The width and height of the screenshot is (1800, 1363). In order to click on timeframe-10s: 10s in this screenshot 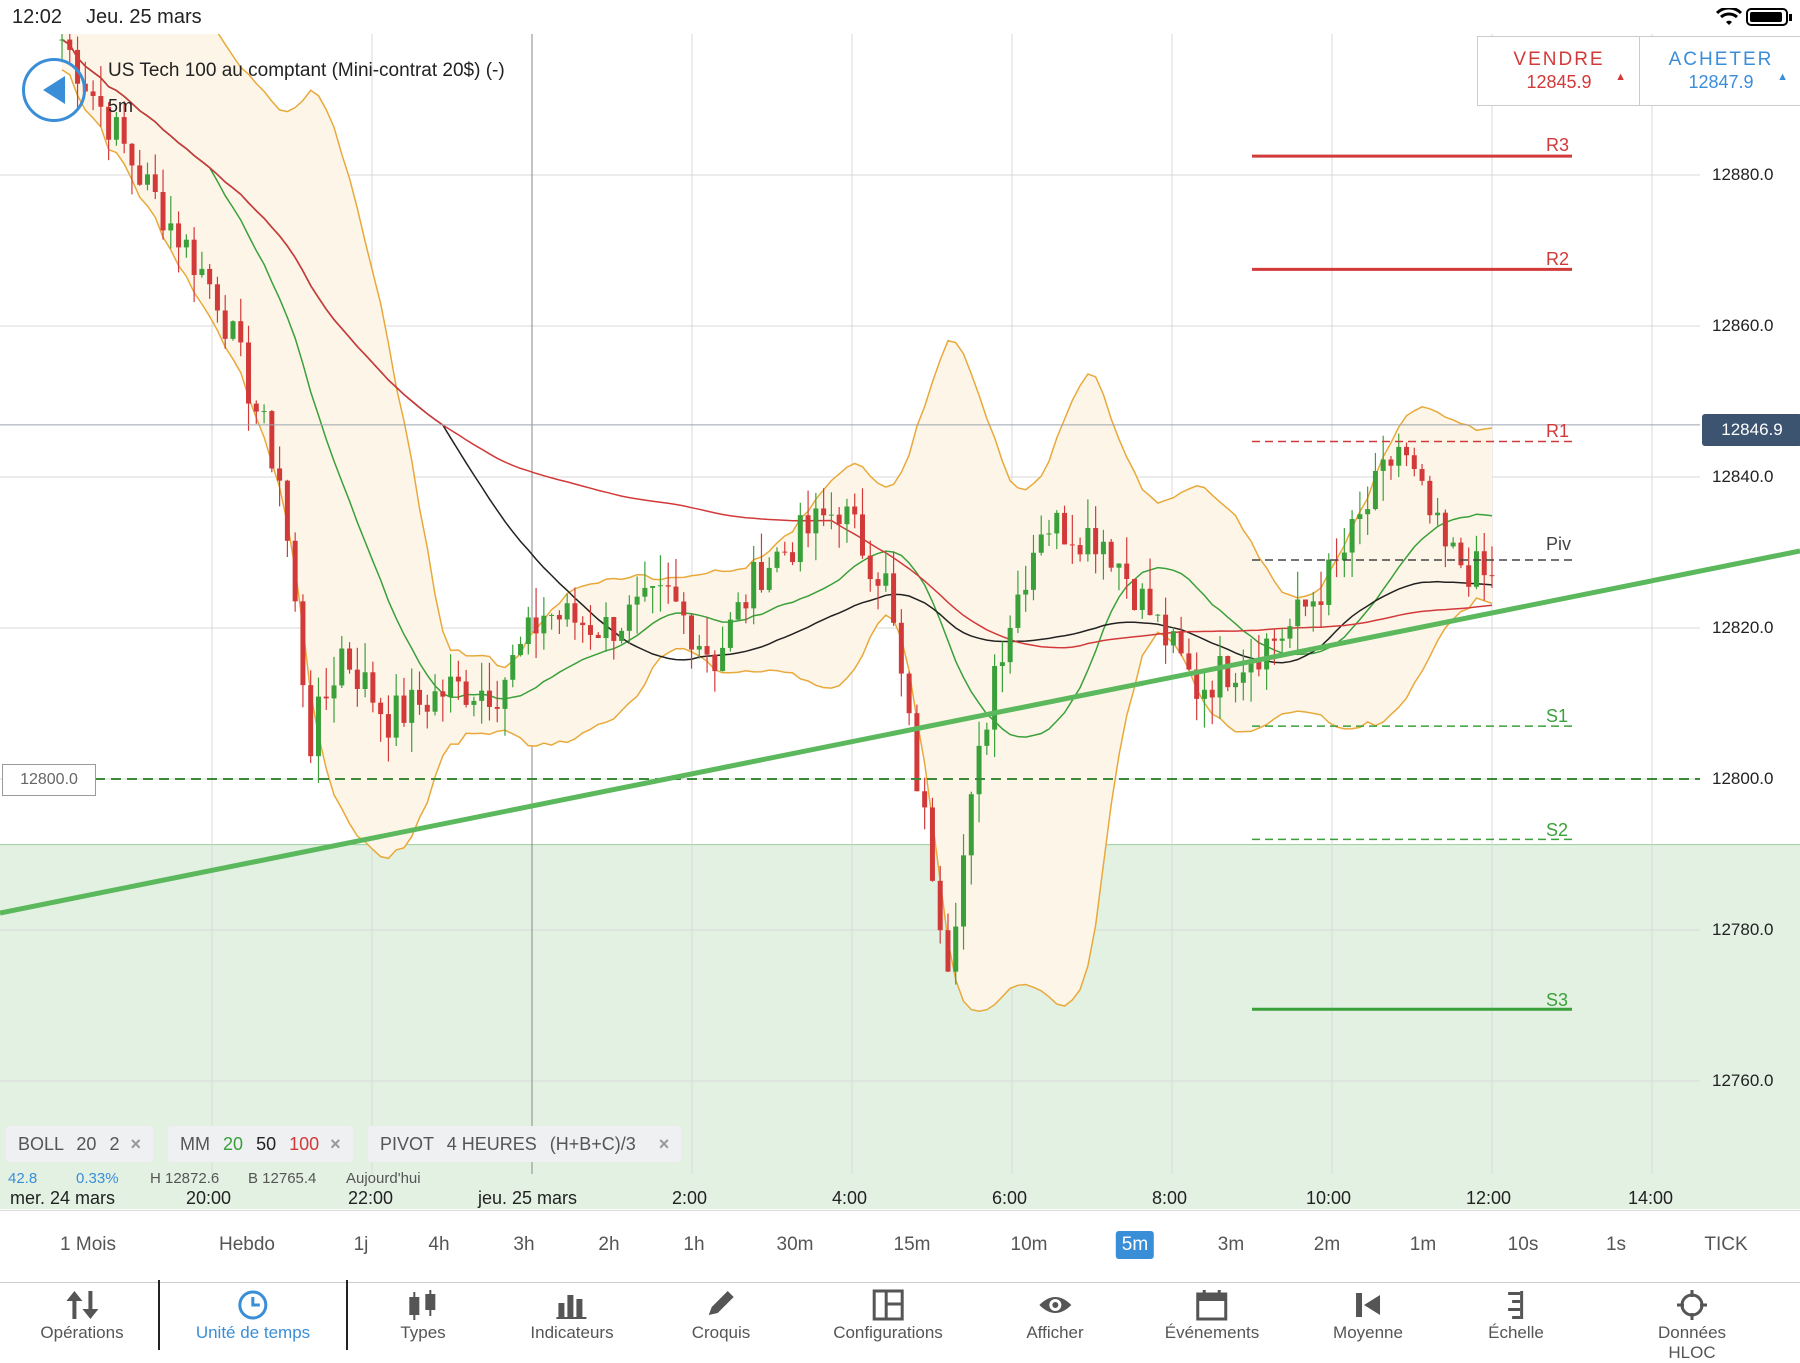, I will do `click(1523, 1244)`.